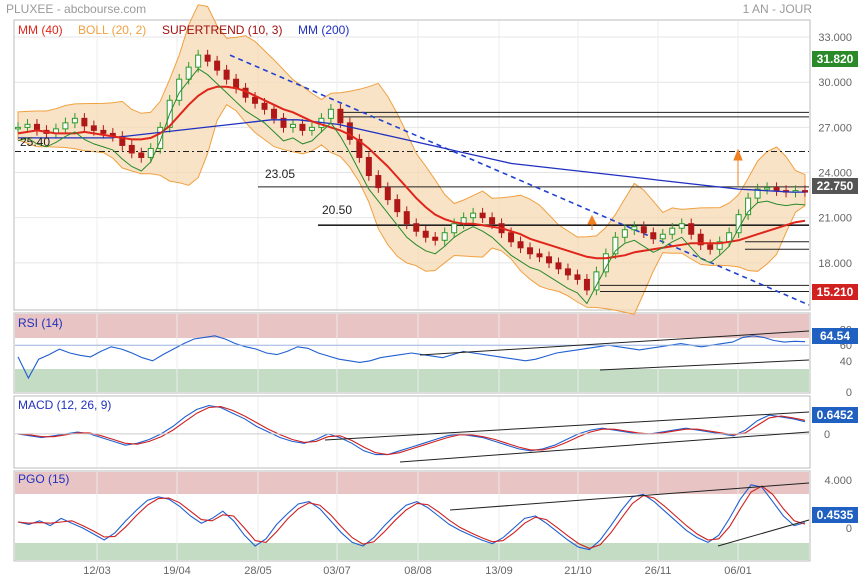 The image size is (860, 585). I want to click on rsi-overbought-zone, so click(412, 326).